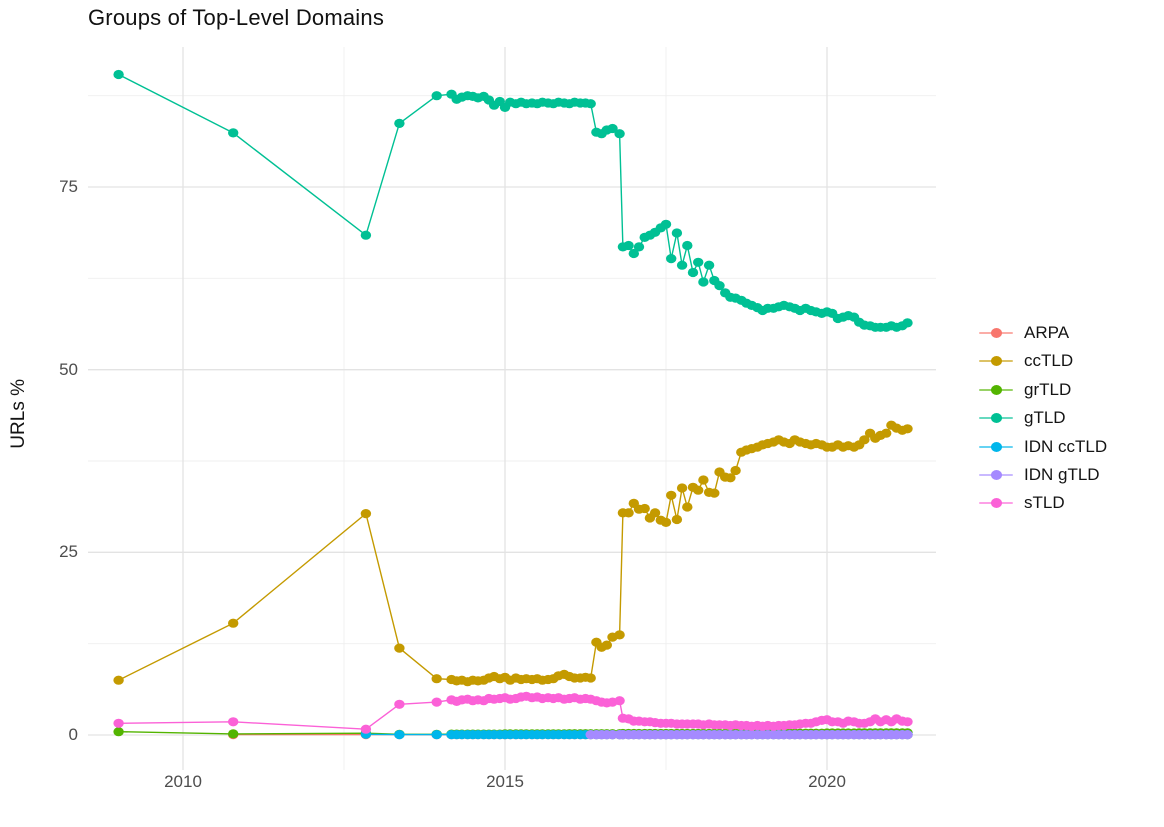 This screenshot has height=827, width=1164. I want to click on series-points-IDN-gTLD, so click(749, 735).